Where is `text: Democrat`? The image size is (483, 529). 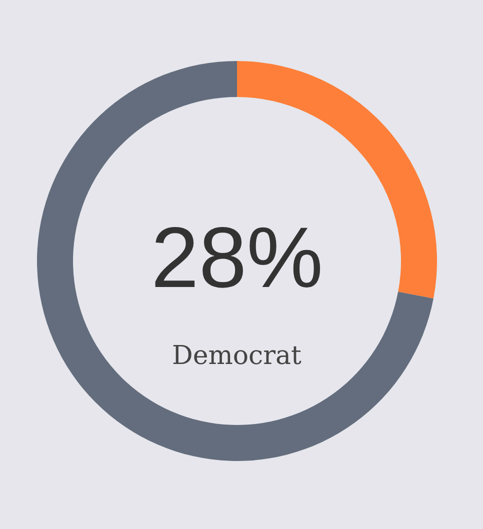
text: Democrat is located at coordinates (237, 356).